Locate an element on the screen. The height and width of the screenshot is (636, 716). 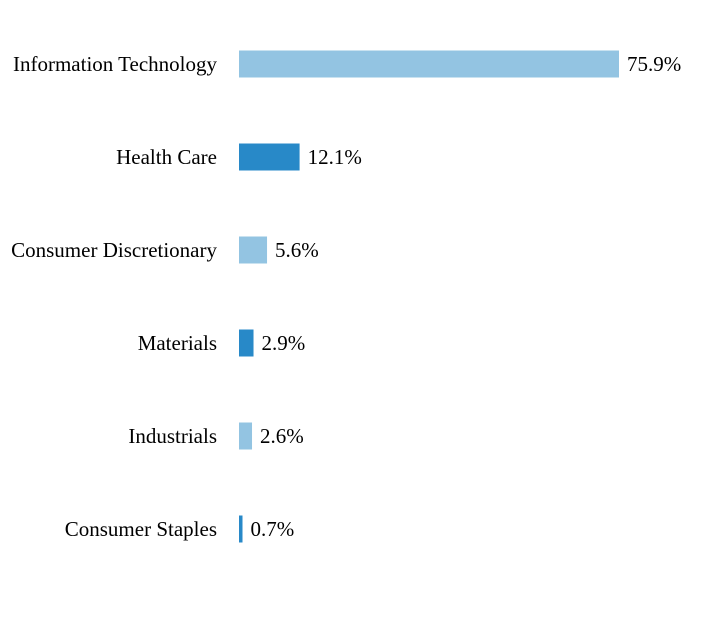
bar-row: Information Technology 75.9% is located at coordinates (347, 64).